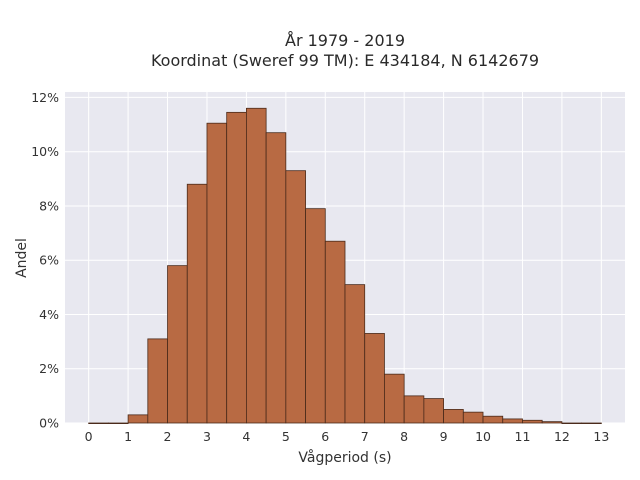 Image resolution: width=640 pixels, height=480 pixels. I want to click on x-tick-label: 5, so click(286, 436).